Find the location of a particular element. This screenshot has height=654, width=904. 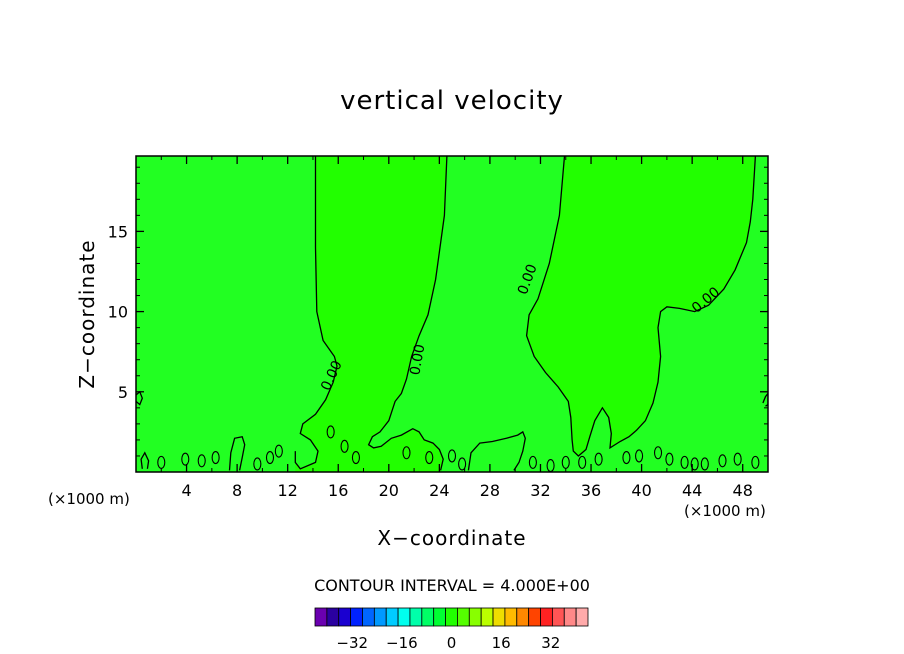

x-tick-label-36: 36 is located at coordinates (591, 490).